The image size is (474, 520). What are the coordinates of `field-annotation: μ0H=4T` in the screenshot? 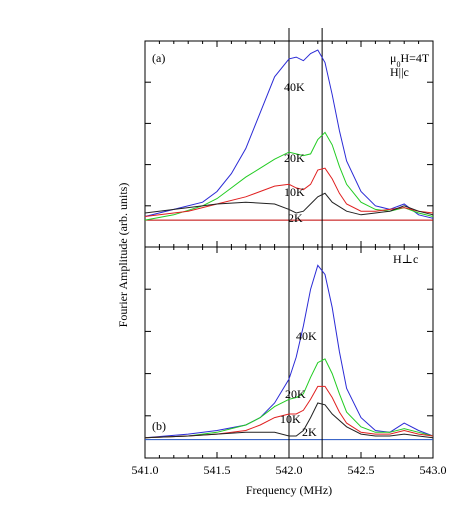 It's located at (410, 60).